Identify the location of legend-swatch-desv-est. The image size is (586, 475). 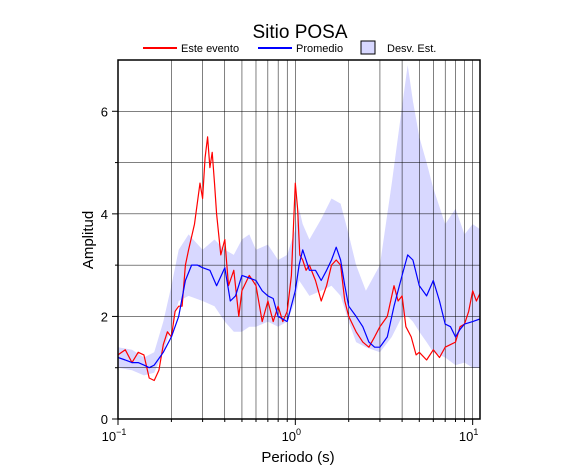
(368, 47).